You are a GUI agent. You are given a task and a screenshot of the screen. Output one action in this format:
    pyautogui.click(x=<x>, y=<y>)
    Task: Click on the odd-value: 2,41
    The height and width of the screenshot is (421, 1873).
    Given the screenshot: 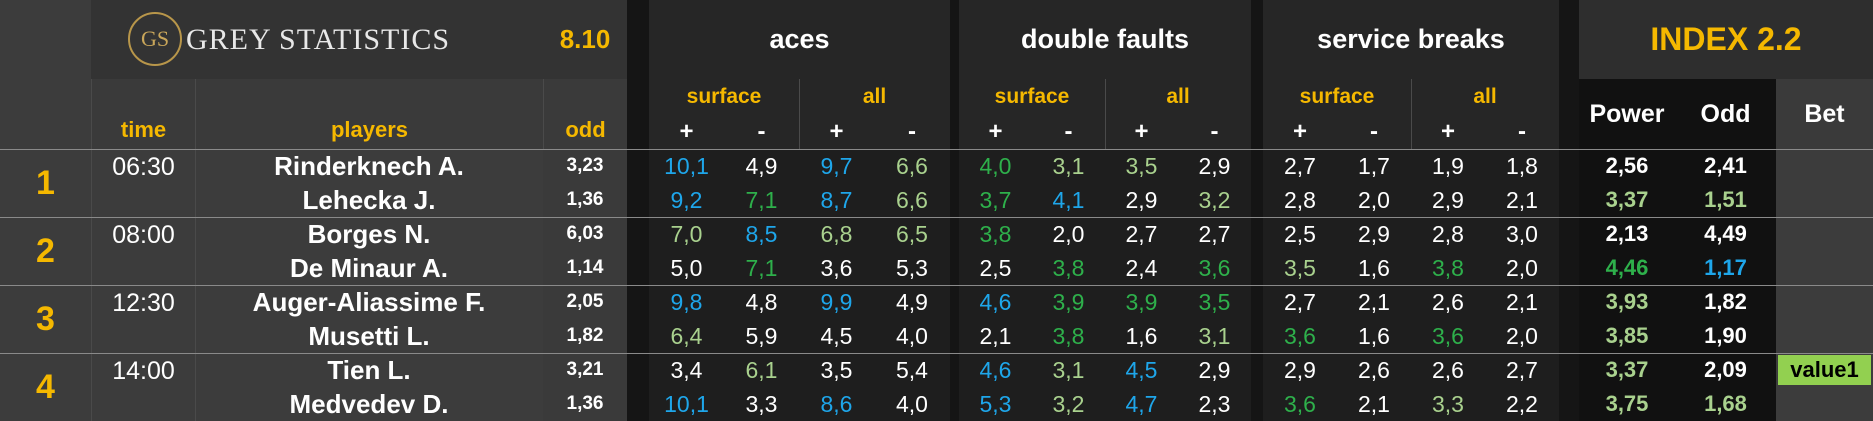 What is the action you would take?
    pyautogui.click(x=1725, y=165)
    